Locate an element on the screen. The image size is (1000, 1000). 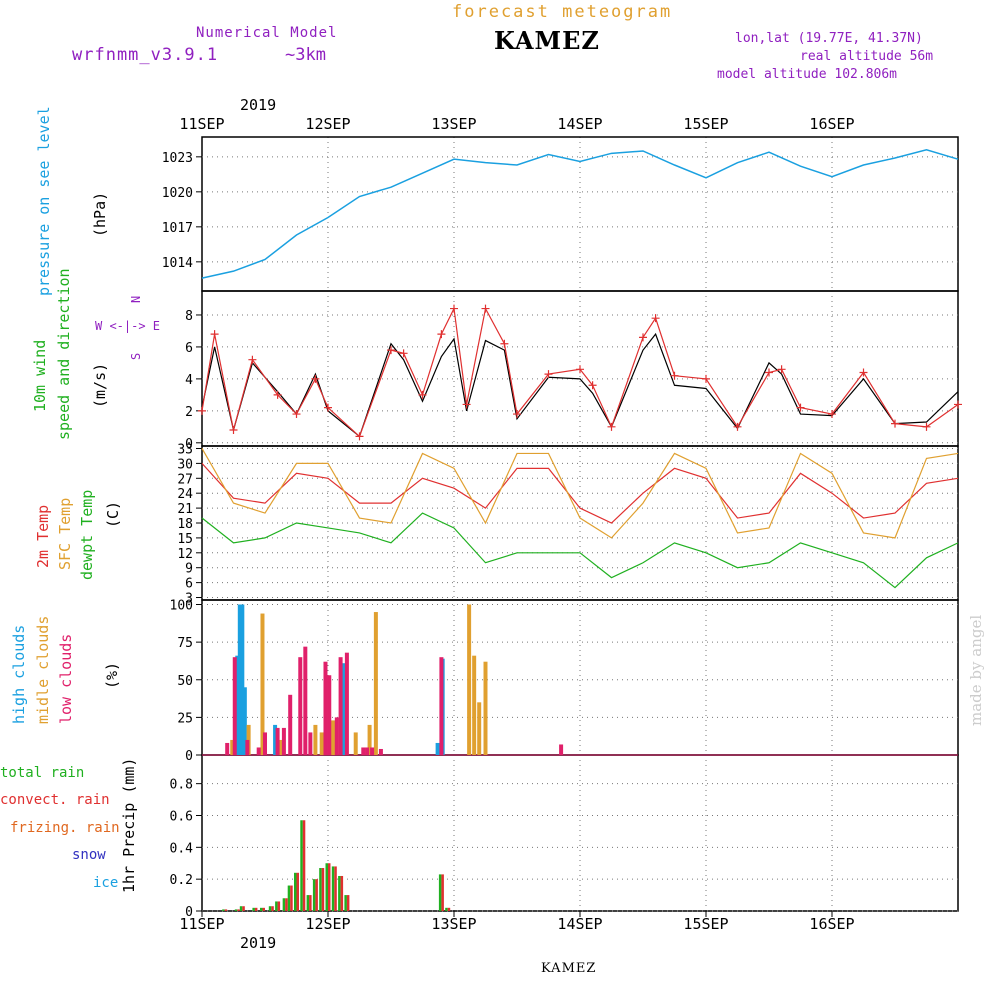
date-label-bottom: 11SEP is located at coordinates (201, 924).